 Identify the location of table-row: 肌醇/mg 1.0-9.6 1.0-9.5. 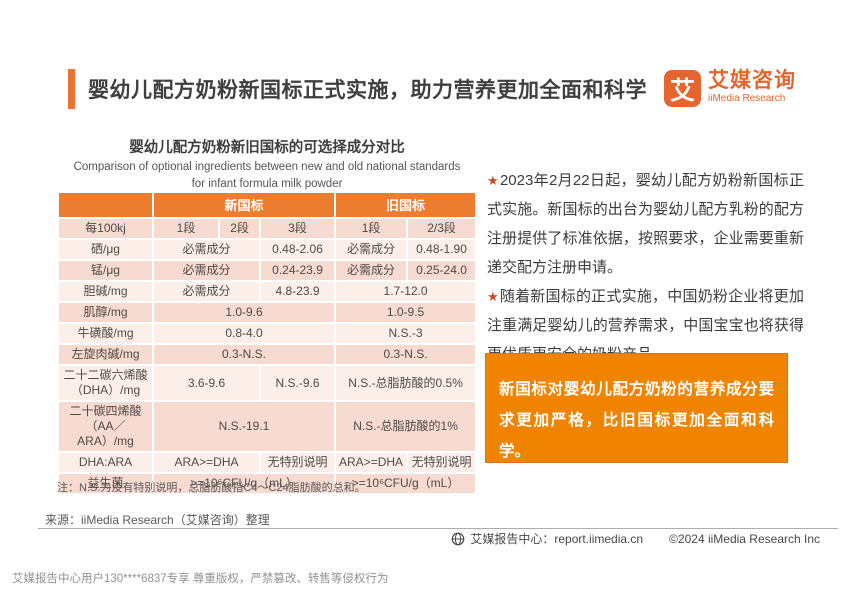
(267, 312).